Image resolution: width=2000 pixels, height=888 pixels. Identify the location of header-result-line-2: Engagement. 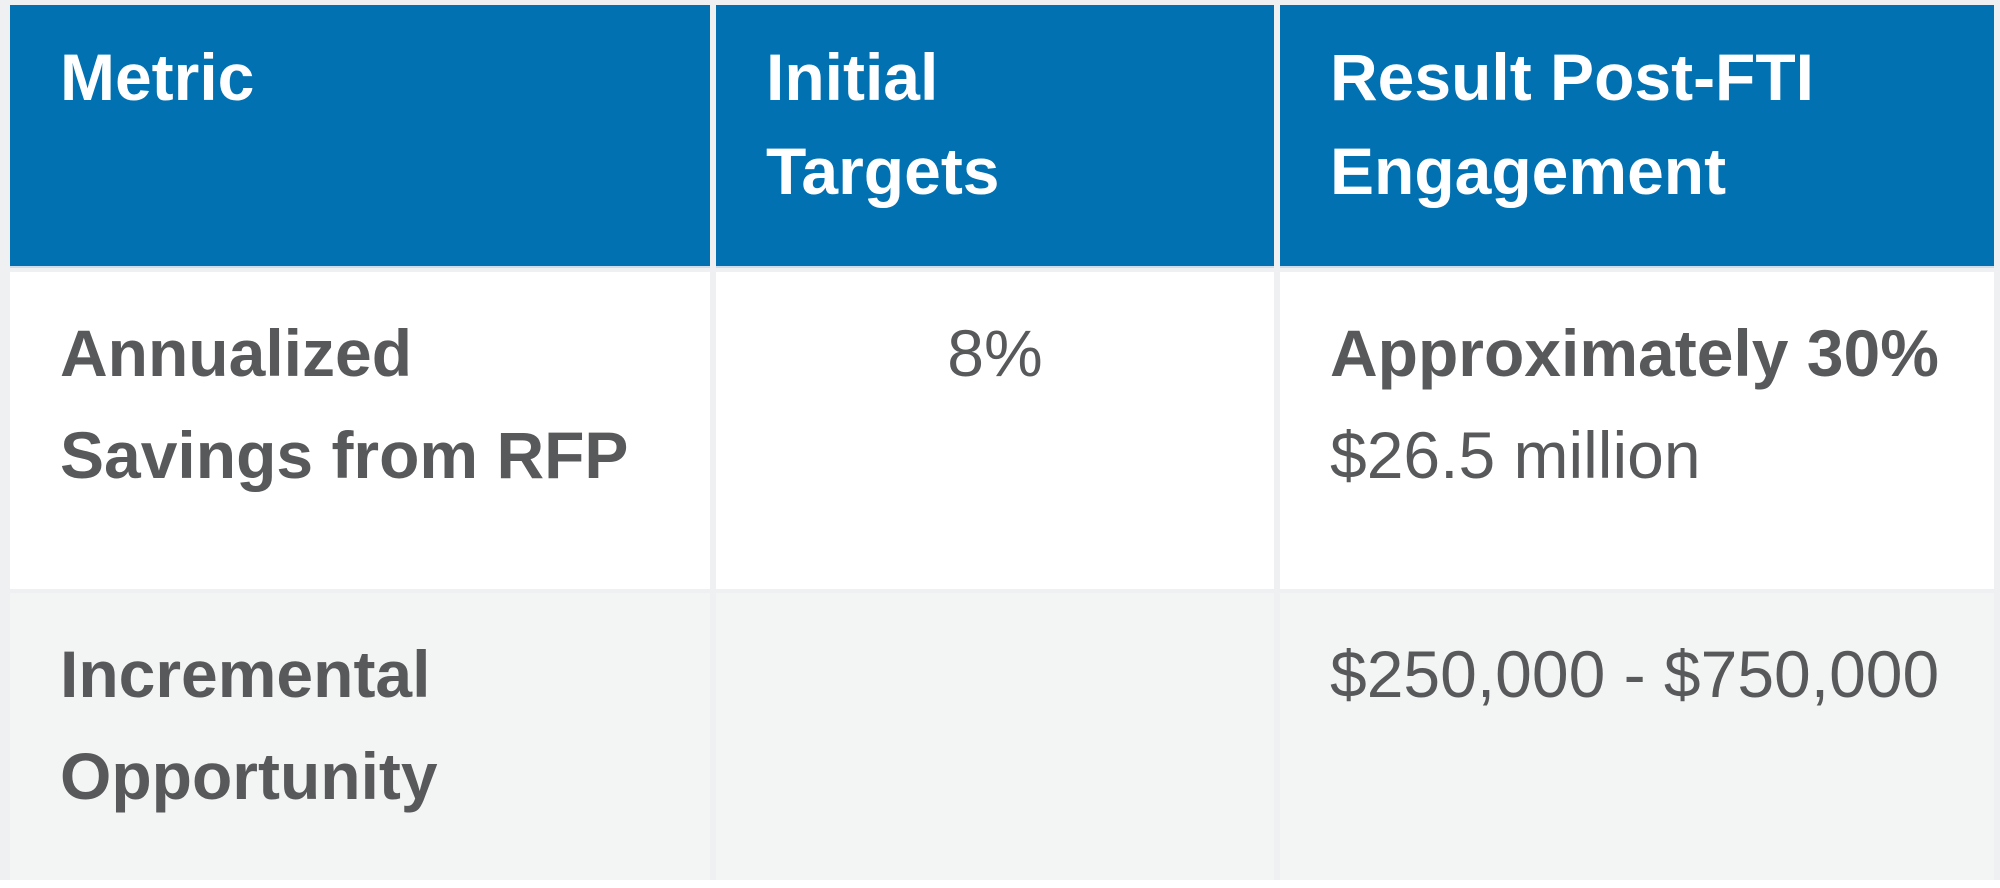
(1528, 170).